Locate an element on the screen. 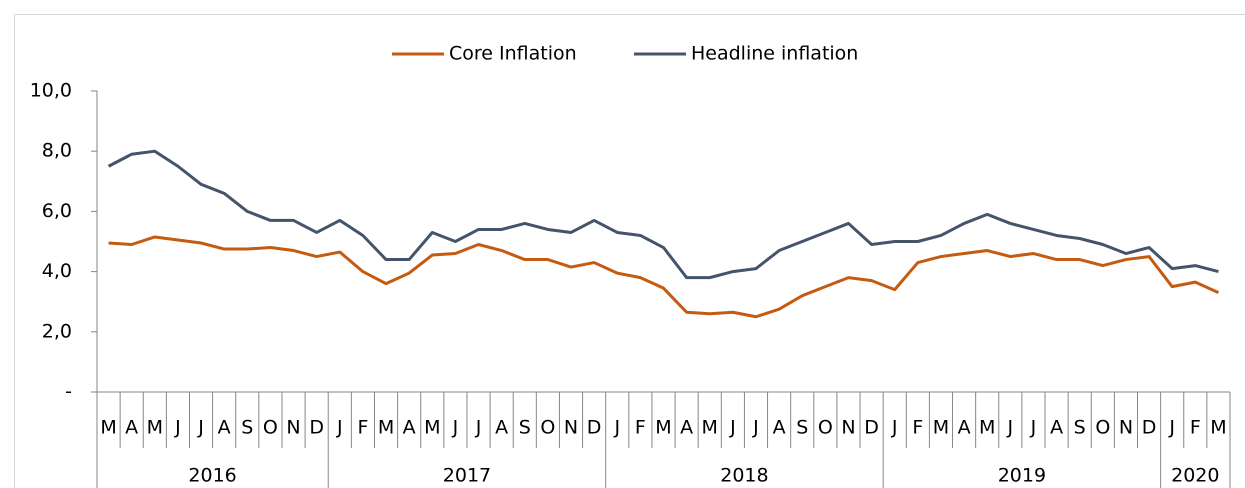  y-tick-label: 10,0 is located at coordinates (51, 91).